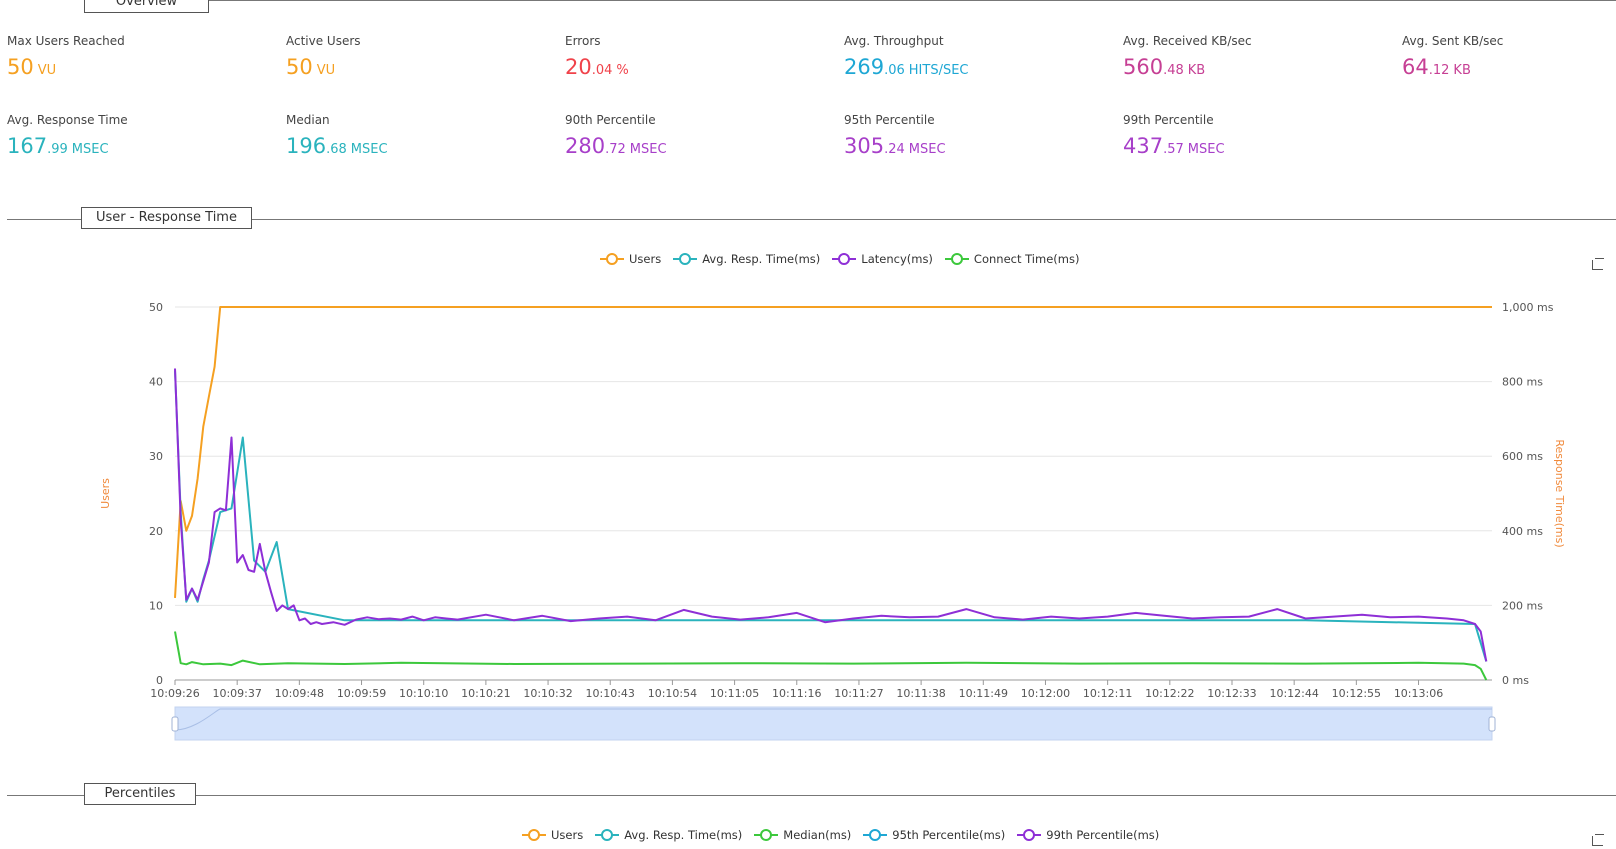 The width and height of the screenshot is (1616, 849). Describe the element at coordinates (1515, 680) in the screenshot. I see `y-right-tick-label: 0 ms` at that location.